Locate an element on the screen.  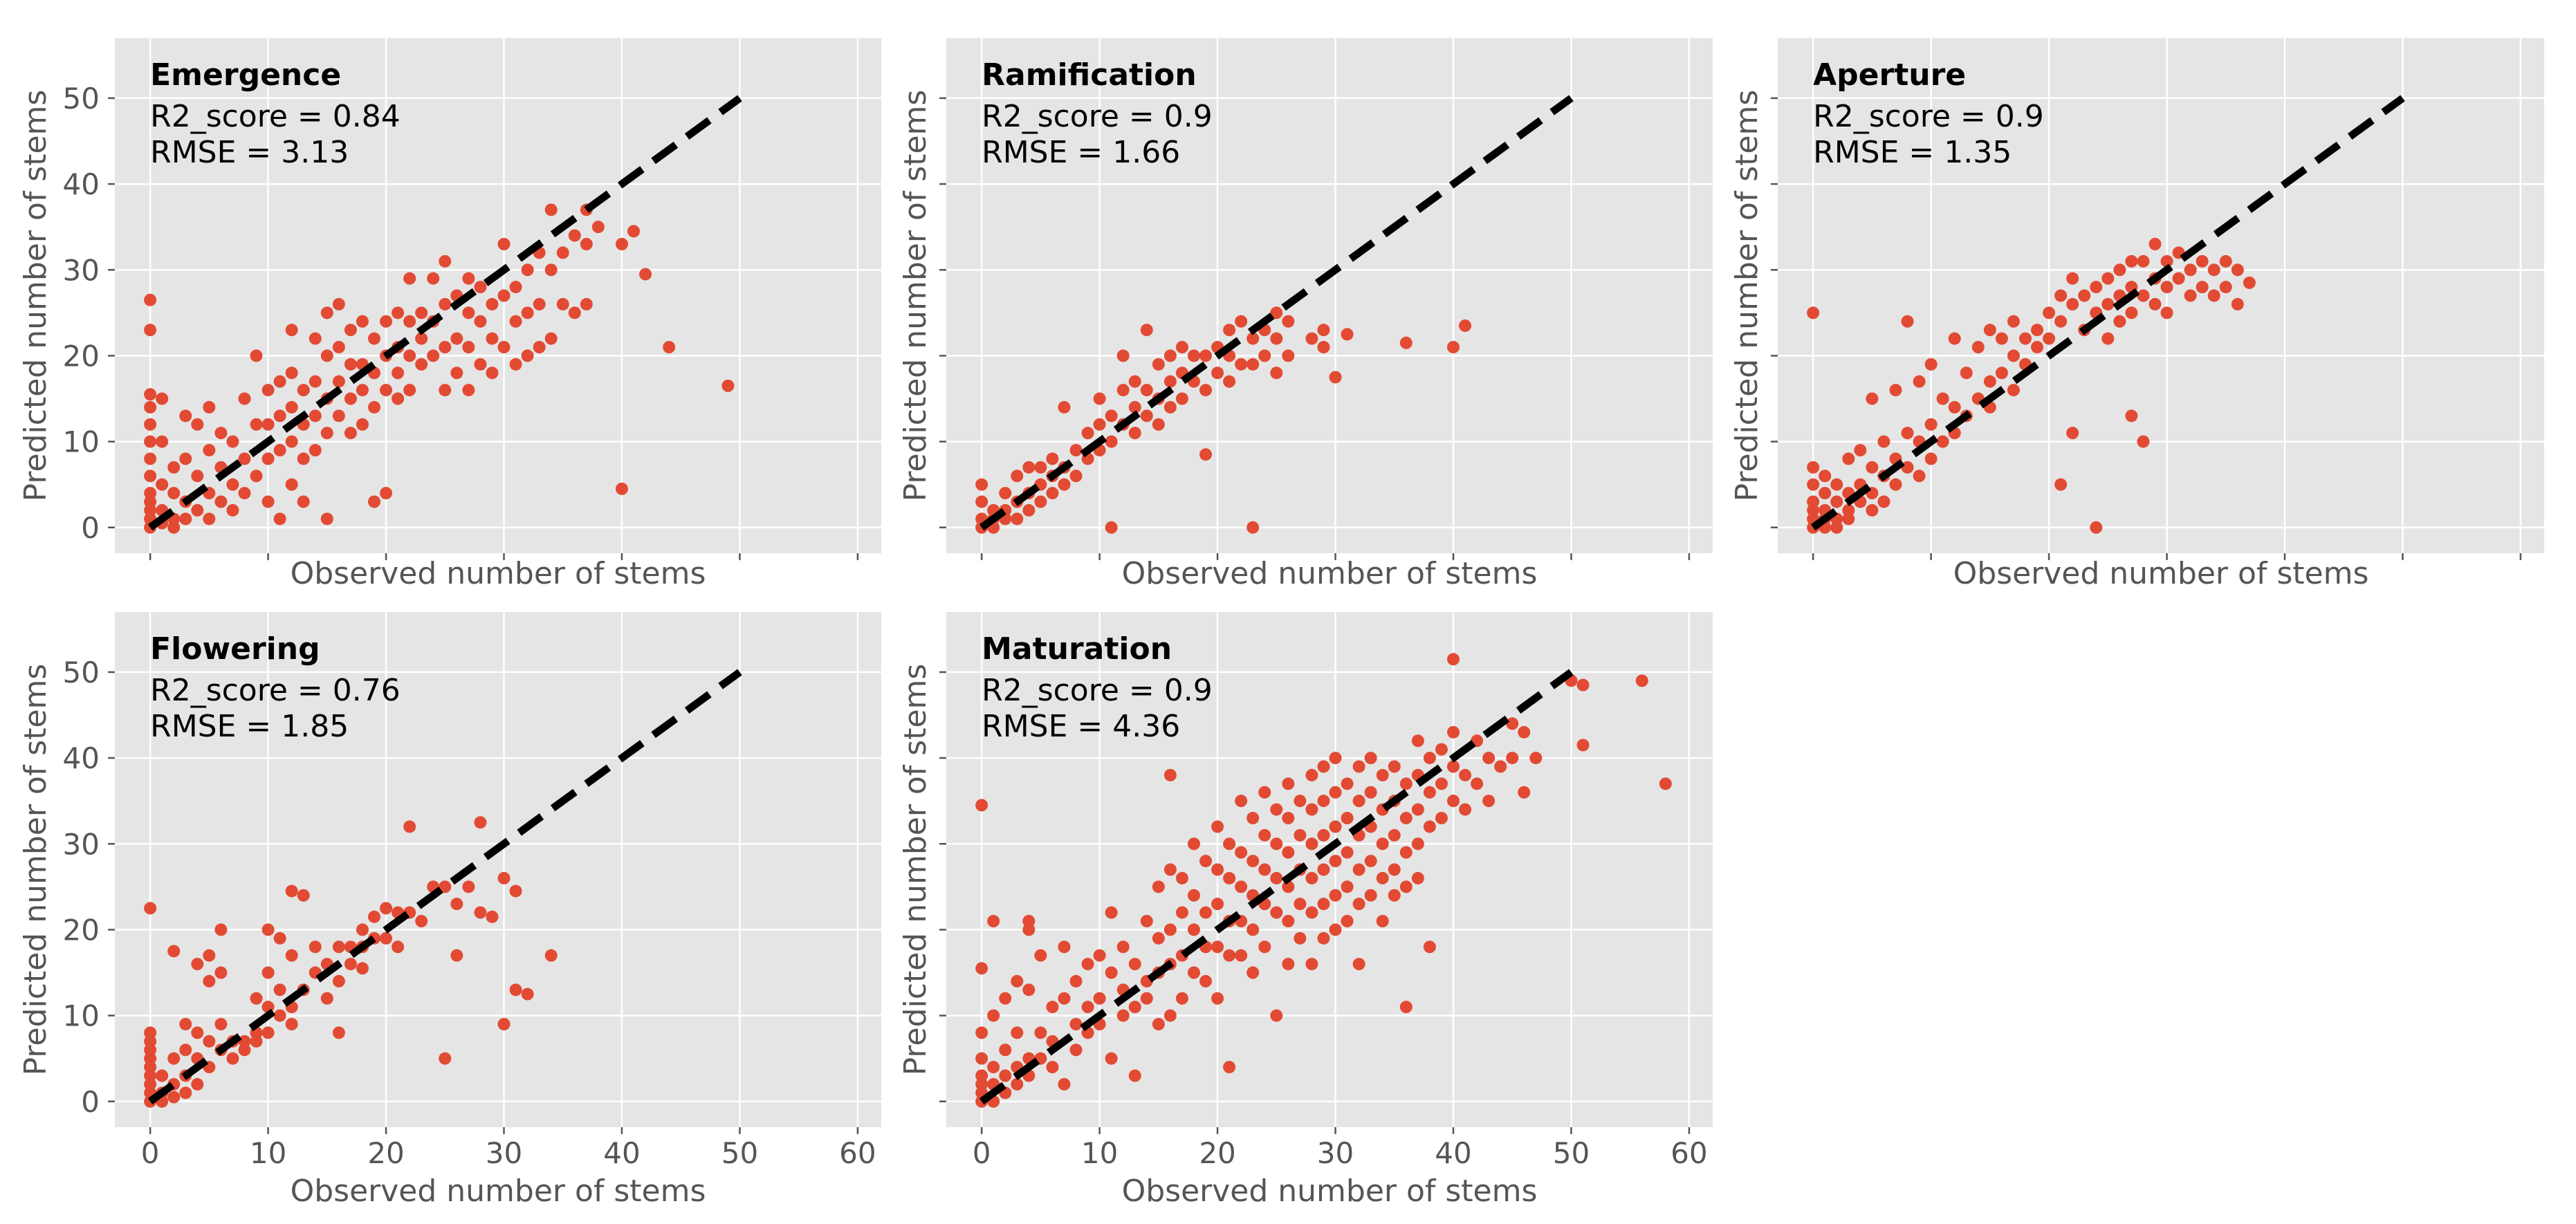
y-axis-label: Predicted number of stems is located at coordinates (35, 296).